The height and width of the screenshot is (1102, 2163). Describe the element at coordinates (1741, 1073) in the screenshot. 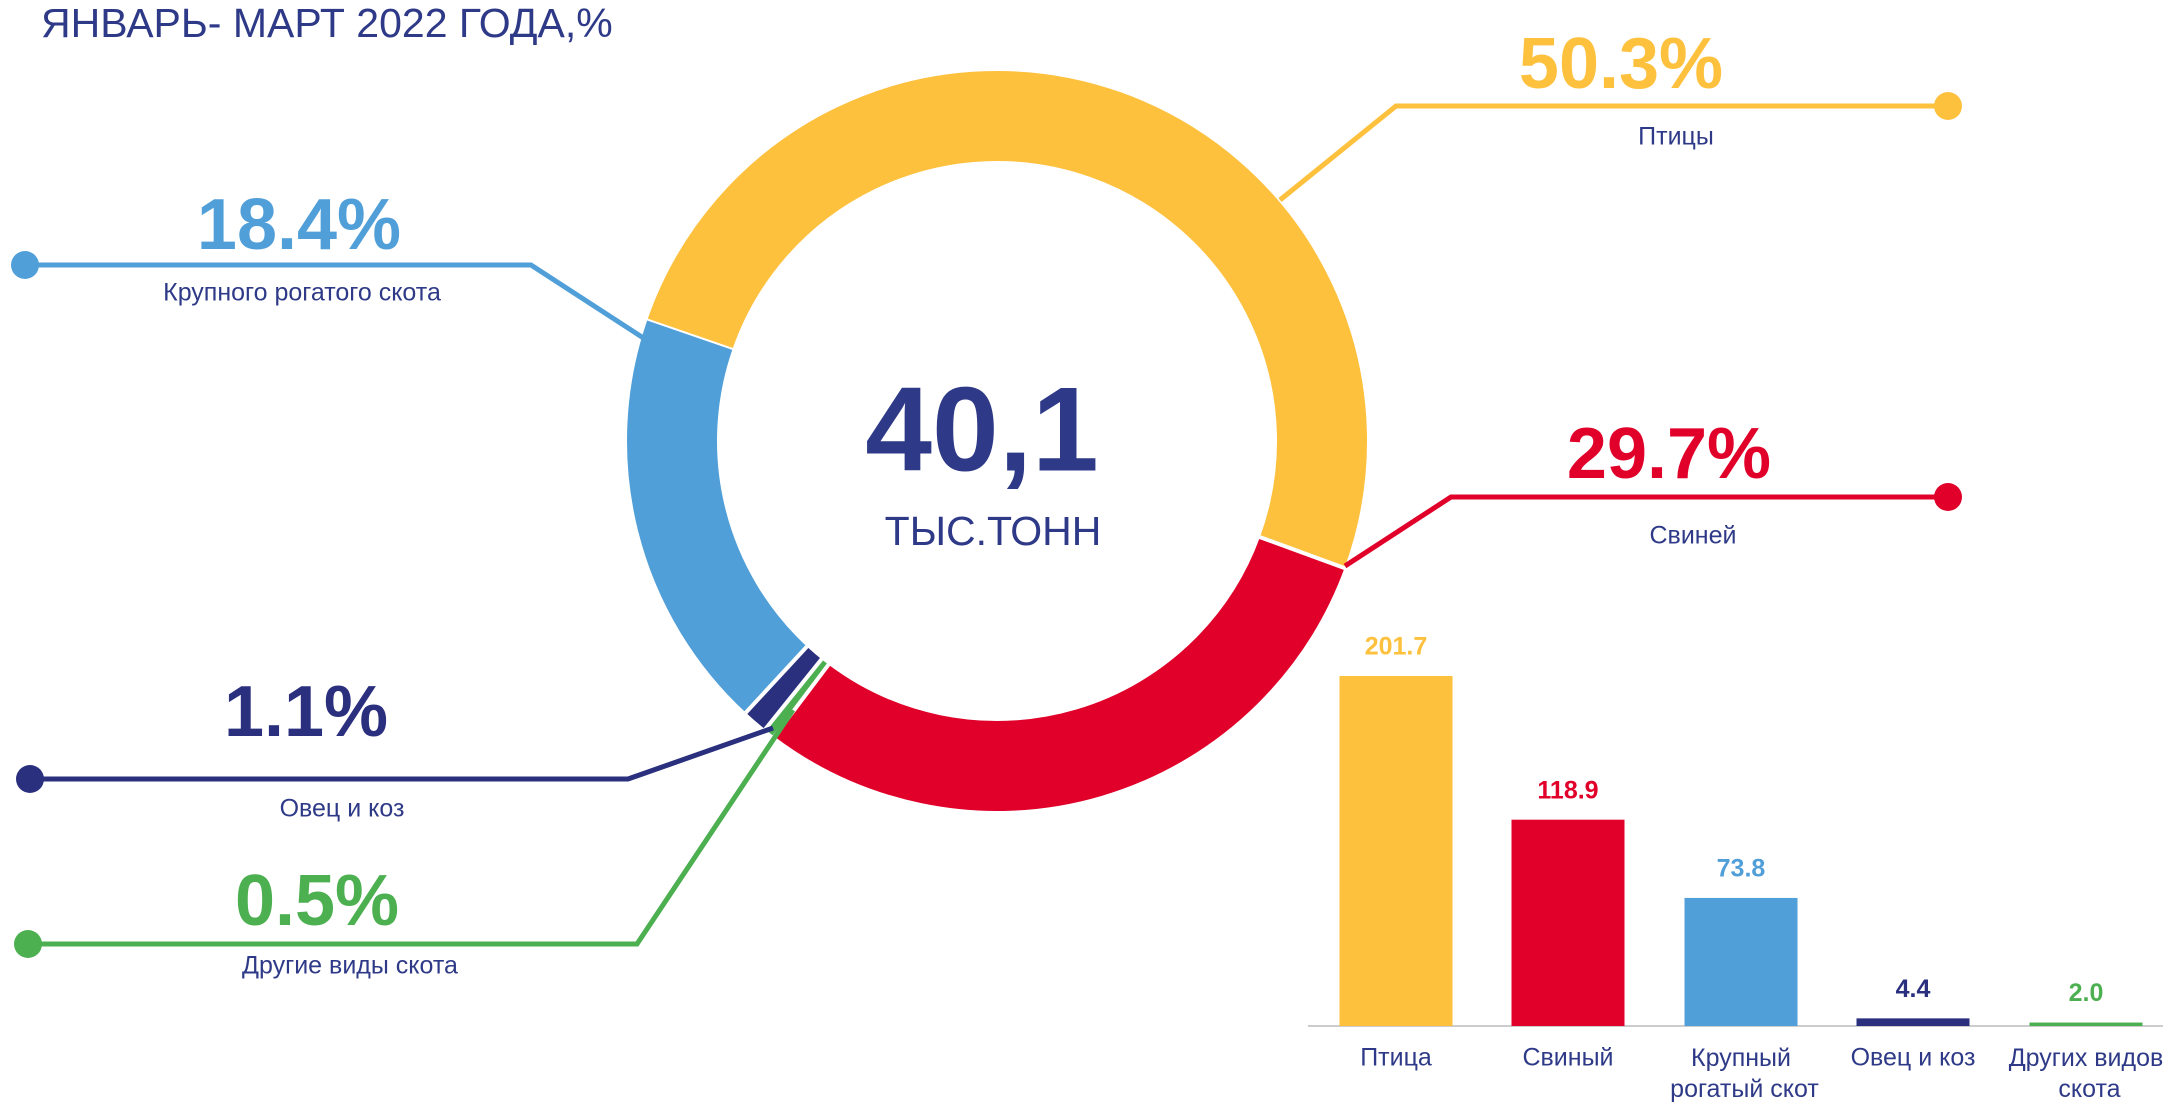

I see `x-tick-label: Крупный рогатый скот` at that location.